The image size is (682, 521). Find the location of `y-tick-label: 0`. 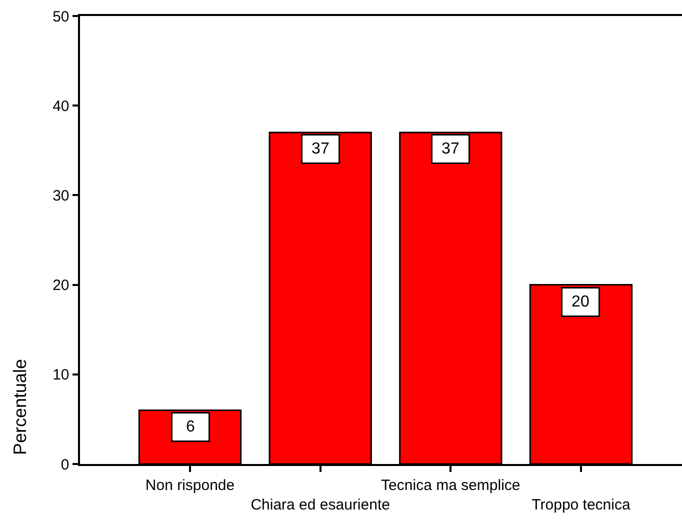

y-tick-label: 0 is located at coordinates (65, 465).